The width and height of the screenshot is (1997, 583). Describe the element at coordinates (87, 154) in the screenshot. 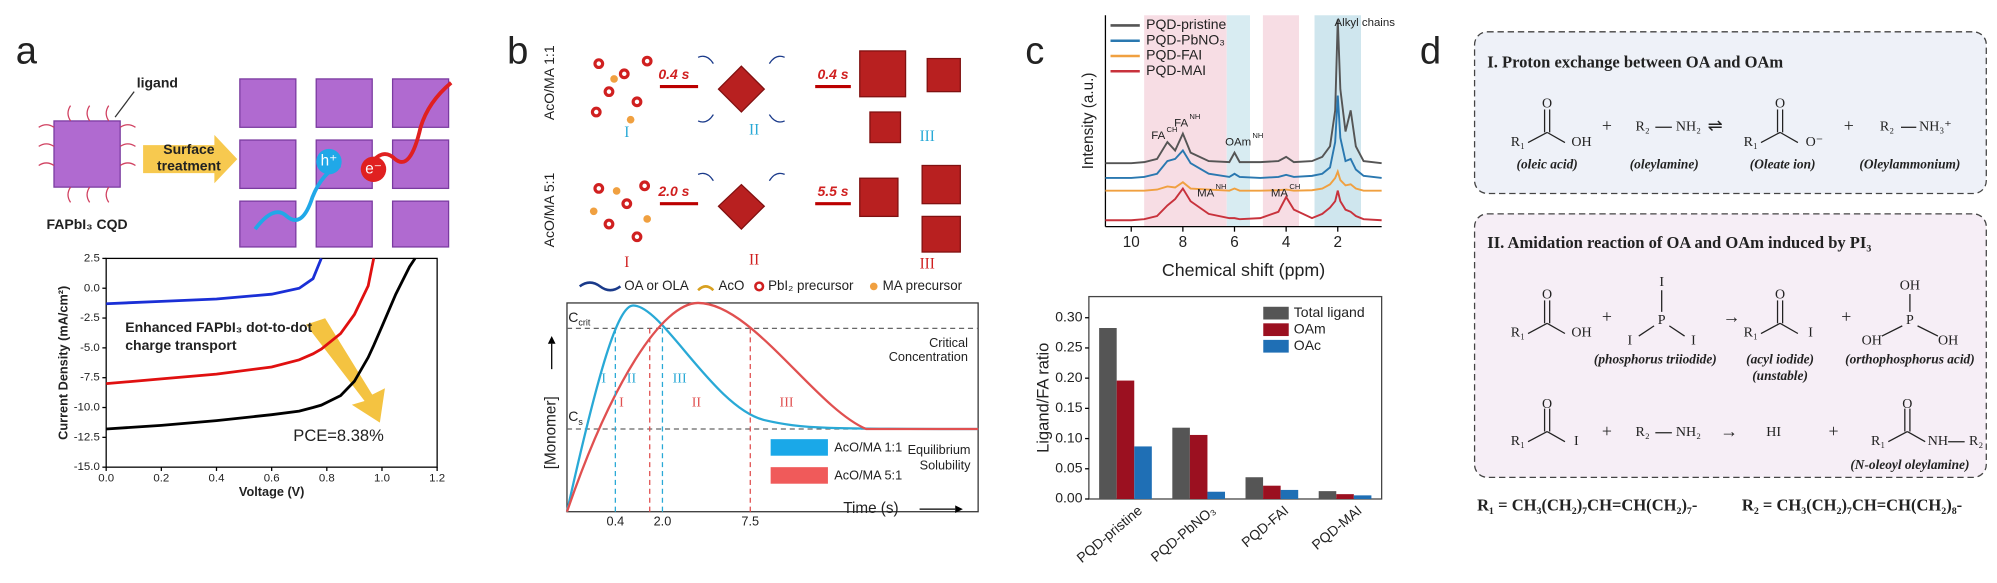

I see `cqd` at that location.